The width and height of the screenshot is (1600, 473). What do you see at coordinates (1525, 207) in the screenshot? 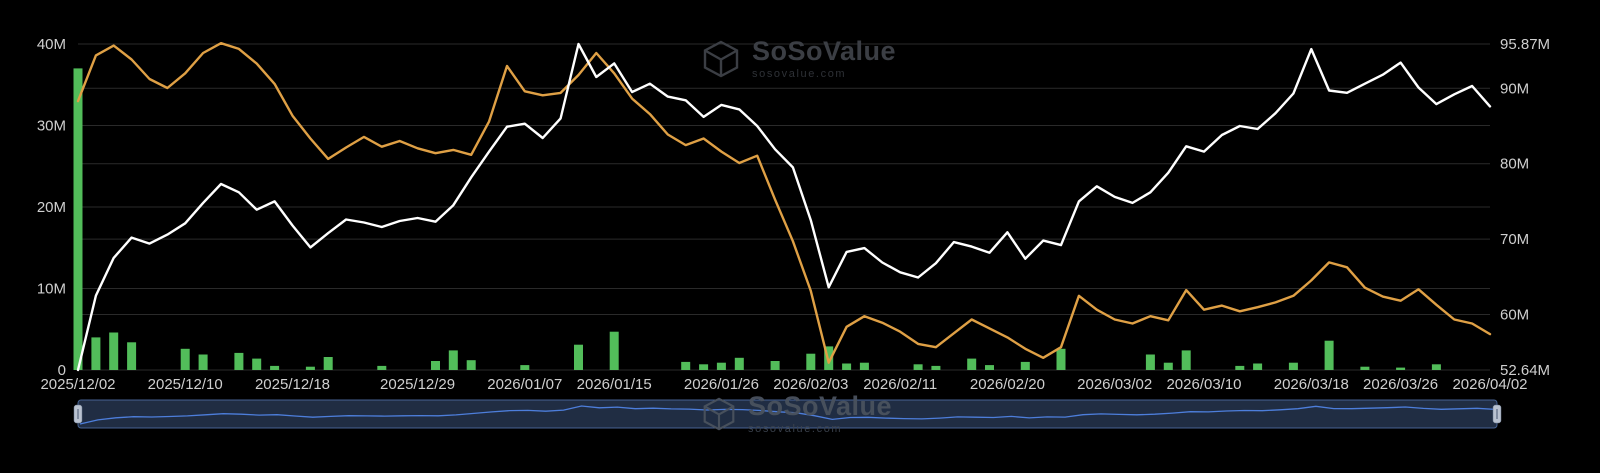
I see `y-axis-right: 52.64M 60M 70M 80M 90M 95.87M` at bounding box center [1525, 207].